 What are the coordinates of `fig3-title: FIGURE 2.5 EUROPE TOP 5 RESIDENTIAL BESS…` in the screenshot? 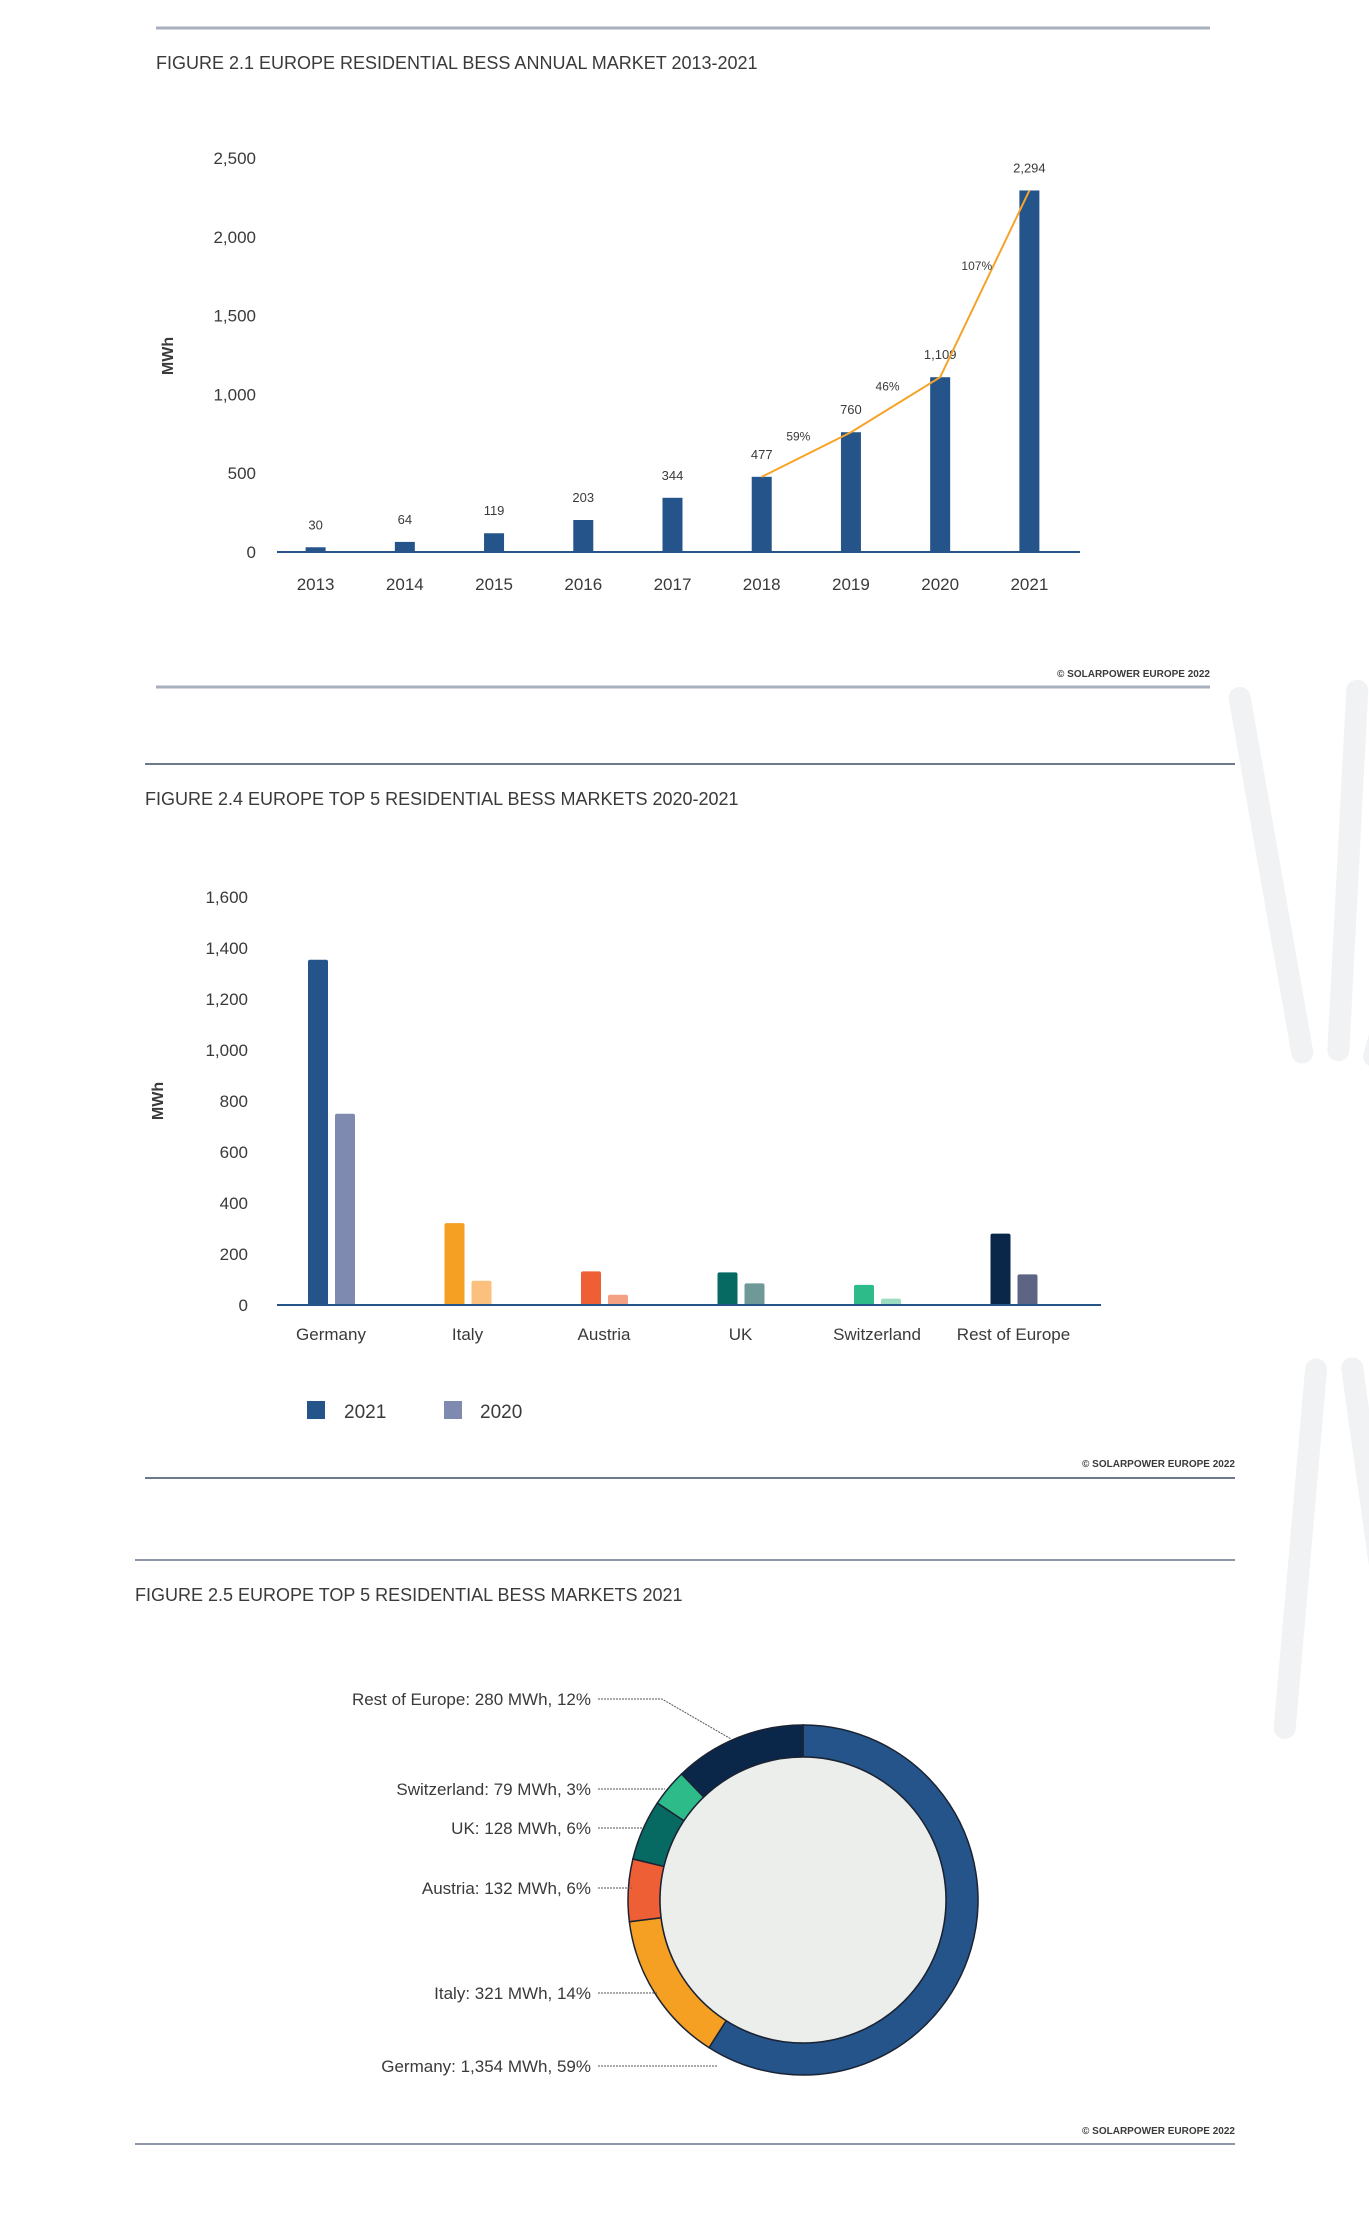 It's located at (409, 1595).